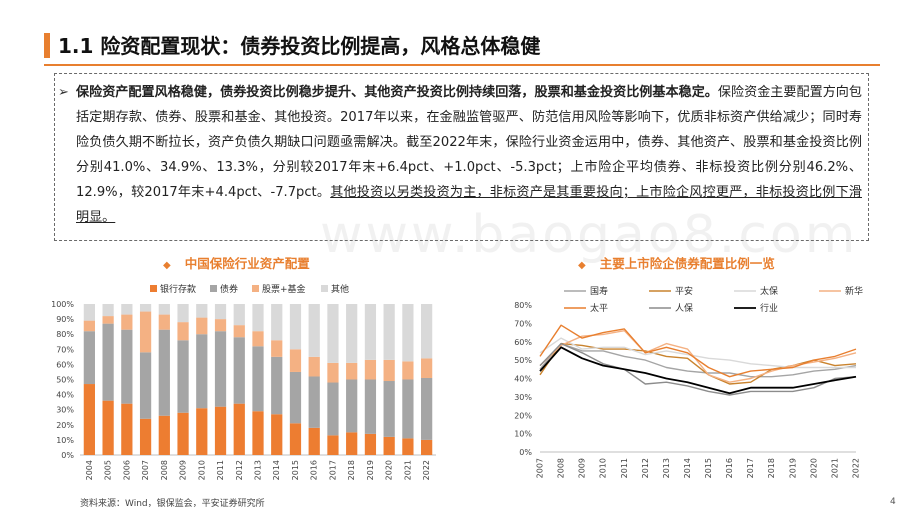 This screenshot has height=518, width=920. I want to click on x-tick-label: 2010, so click(201, 470).